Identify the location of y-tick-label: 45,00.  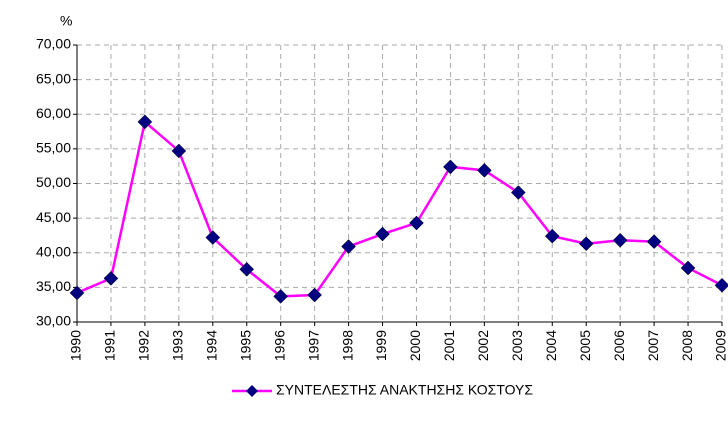
(53, 217).